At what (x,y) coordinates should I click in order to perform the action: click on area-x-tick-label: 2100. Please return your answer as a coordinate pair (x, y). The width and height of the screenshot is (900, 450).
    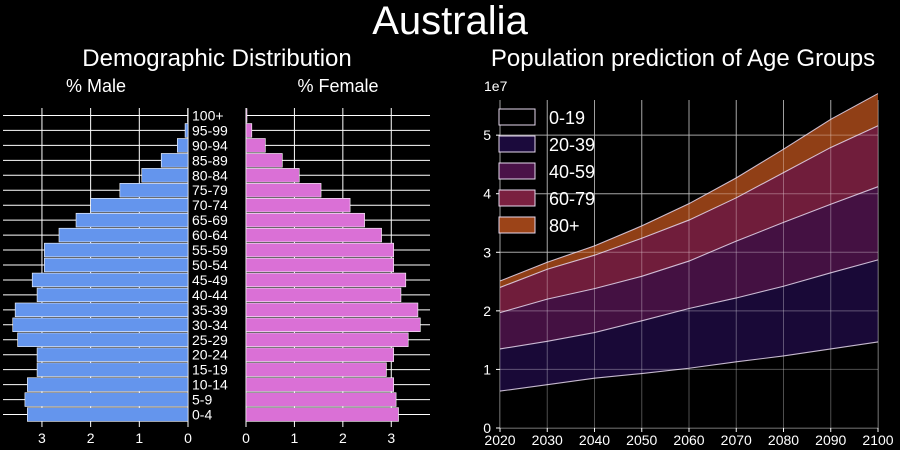
    Looking at the image, I should click on (877, 440).